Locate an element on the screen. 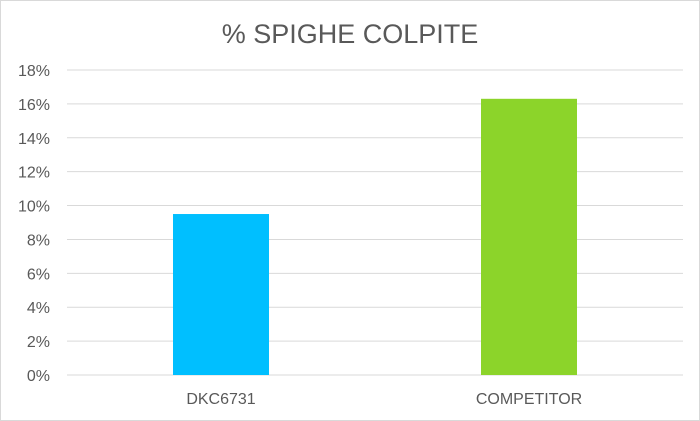 The height and width of the screenshot is (421, 700). y-tick-label: 4% is located at coordinates (38, 308).